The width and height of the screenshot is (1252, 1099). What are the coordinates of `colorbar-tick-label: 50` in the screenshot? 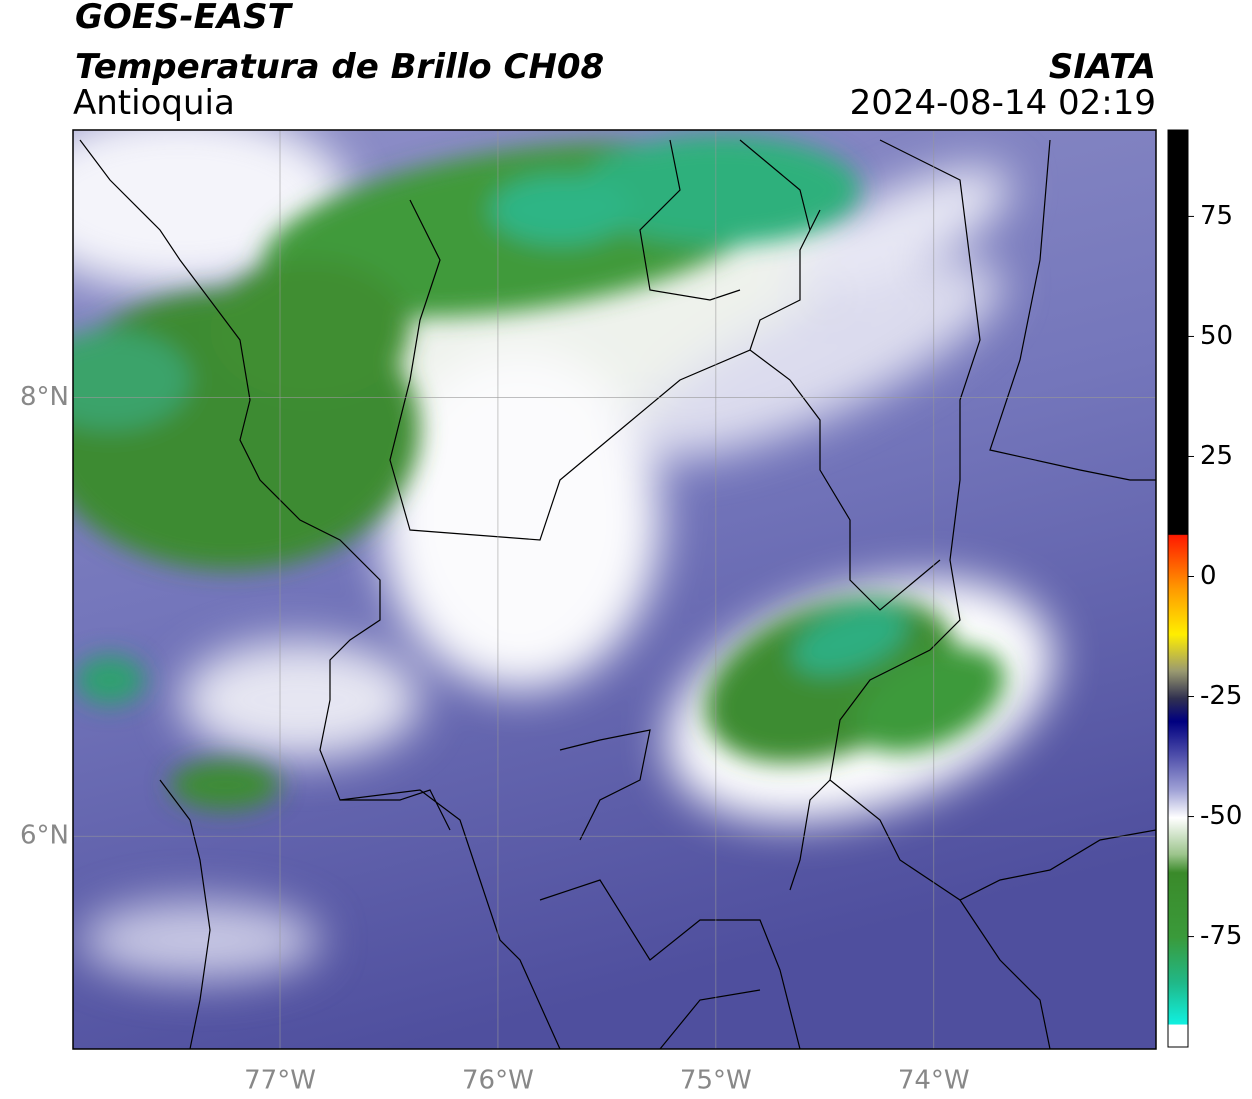 It's located at (1216, 336).